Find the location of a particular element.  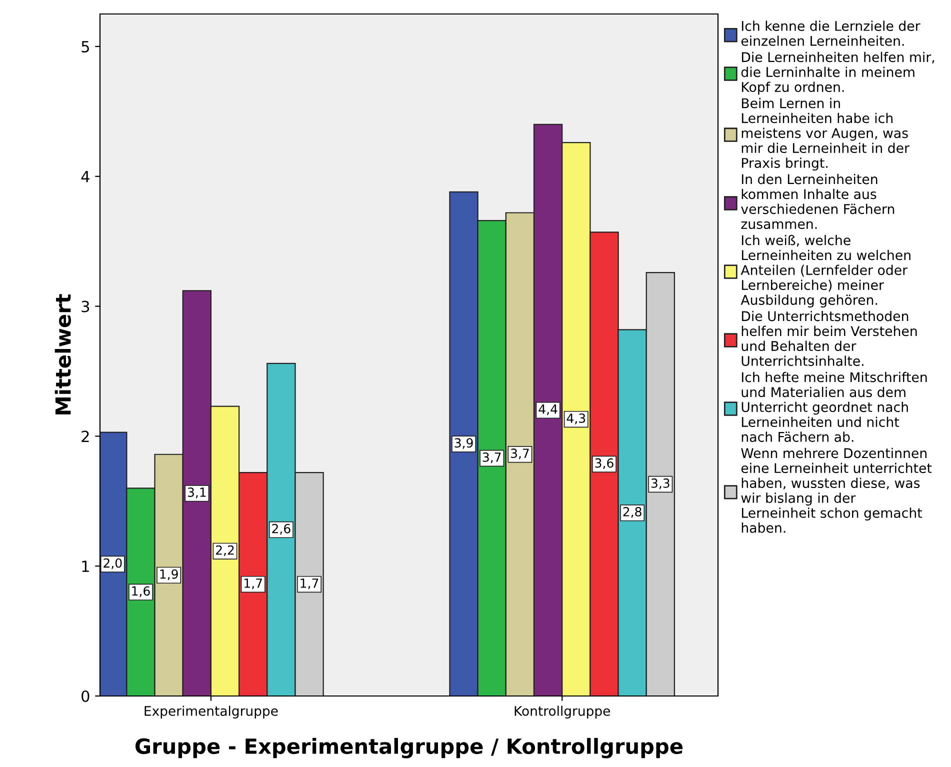

y-tick-label: 1 is located at coordinates (85, 566).